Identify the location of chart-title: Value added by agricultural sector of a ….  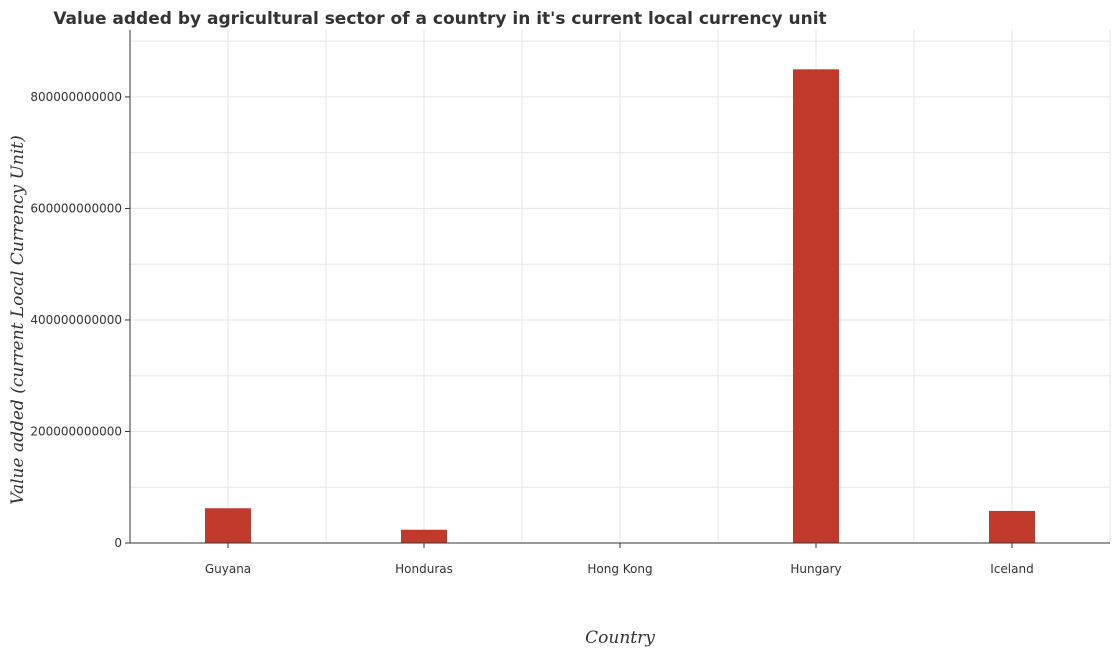
(439, 19).